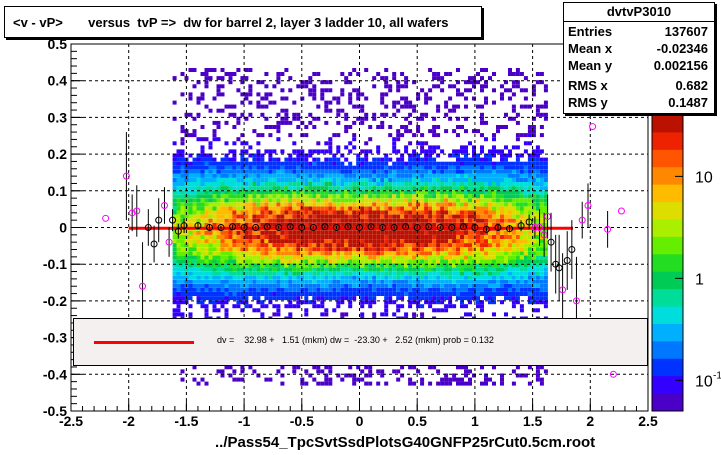 This screenshot has width=721, height=455. What do you see at coordinates (680, 65) in the screenshot?
I see `stats-value: 0.002156` at bounding box center [680, 65].